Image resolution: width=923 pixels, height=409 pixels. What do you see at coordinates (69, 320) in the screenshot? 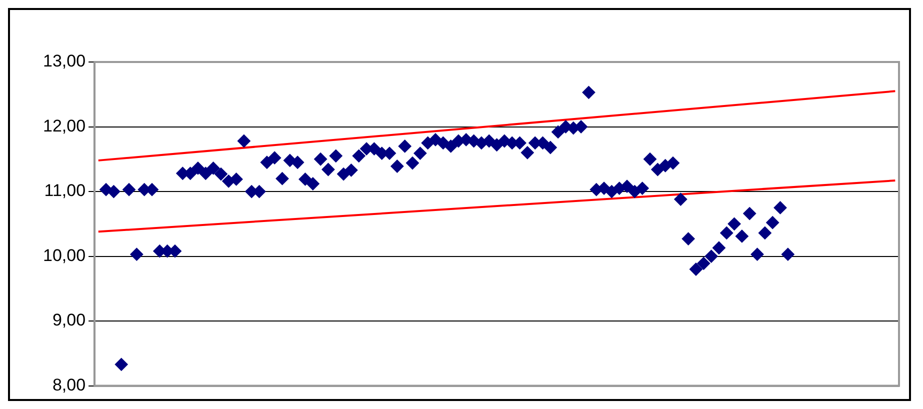
I see `y-tick-label: 9,00` at bounding box center [69, 320].